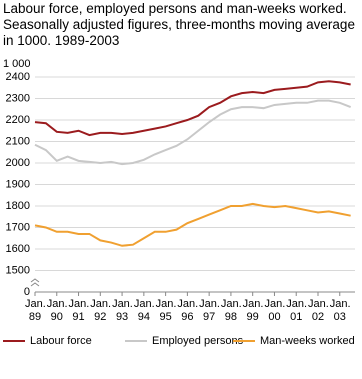  Describe the element at coordinates (198, 341) in the screenshot. I see `legend-label: Employed persons` at that location.